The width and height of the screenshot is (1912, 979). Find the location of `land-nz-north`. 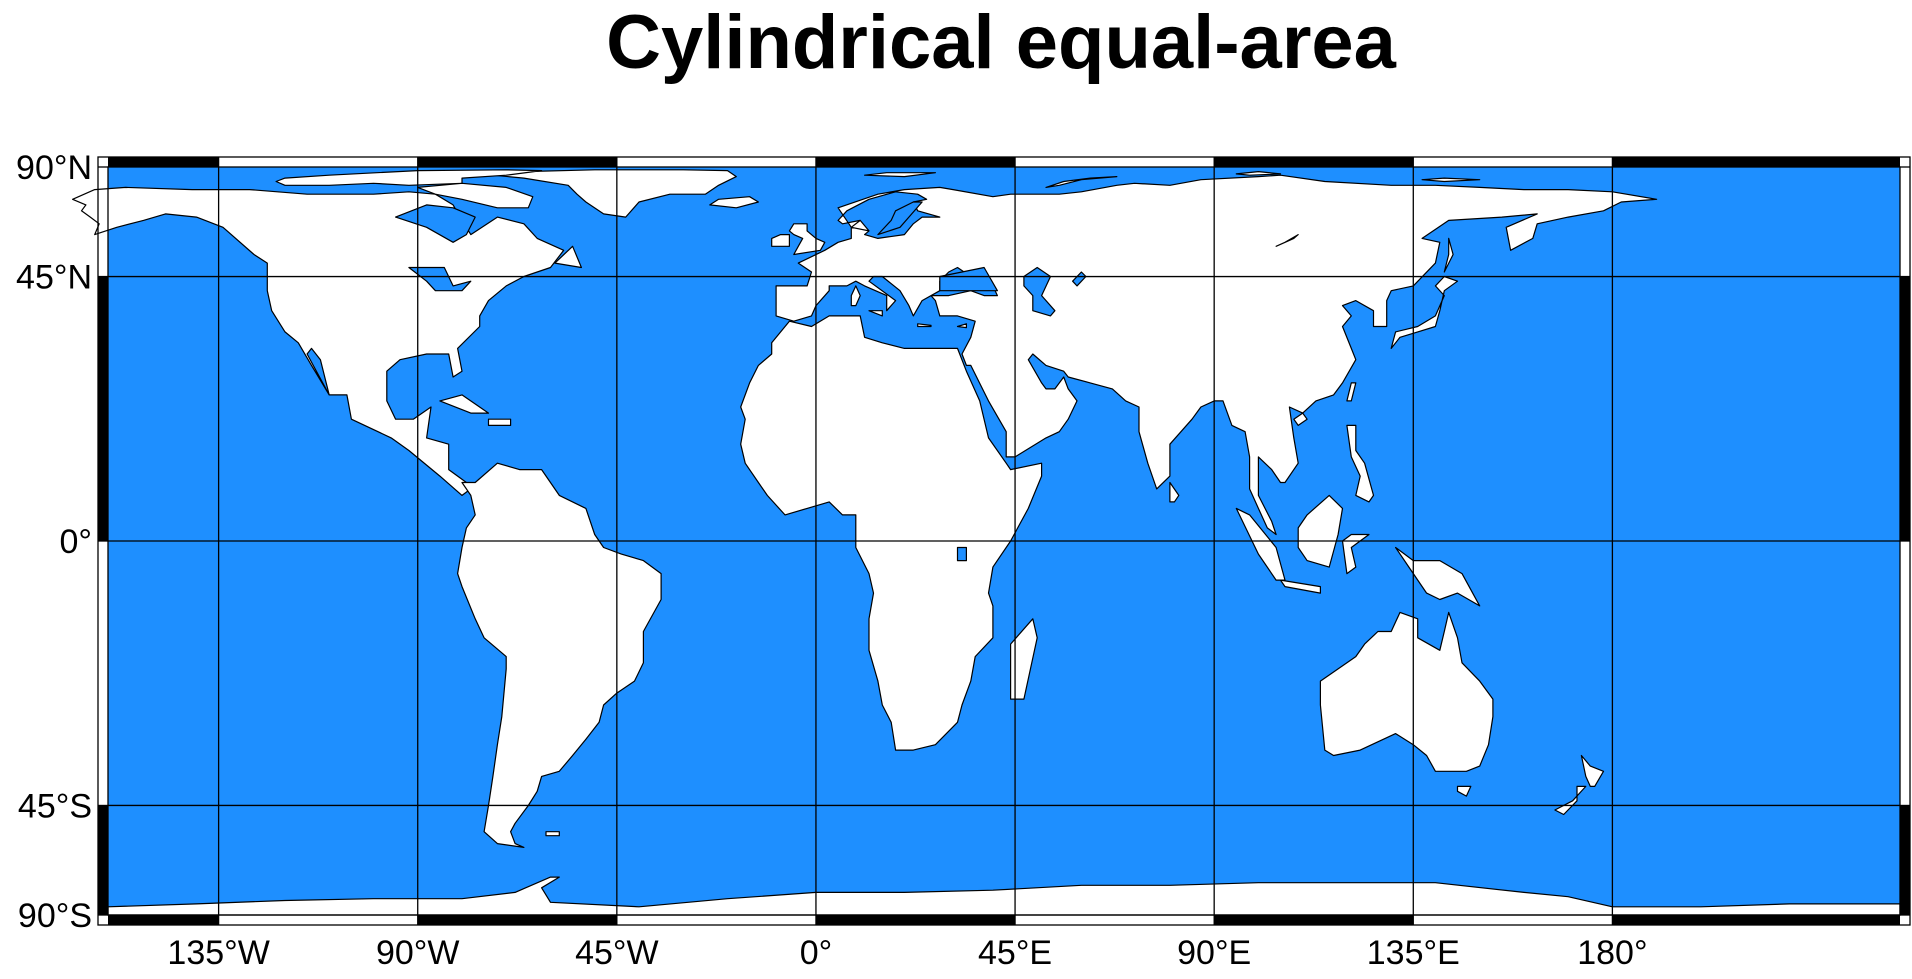

land-nz-north is located at coordinates (1592, 771).